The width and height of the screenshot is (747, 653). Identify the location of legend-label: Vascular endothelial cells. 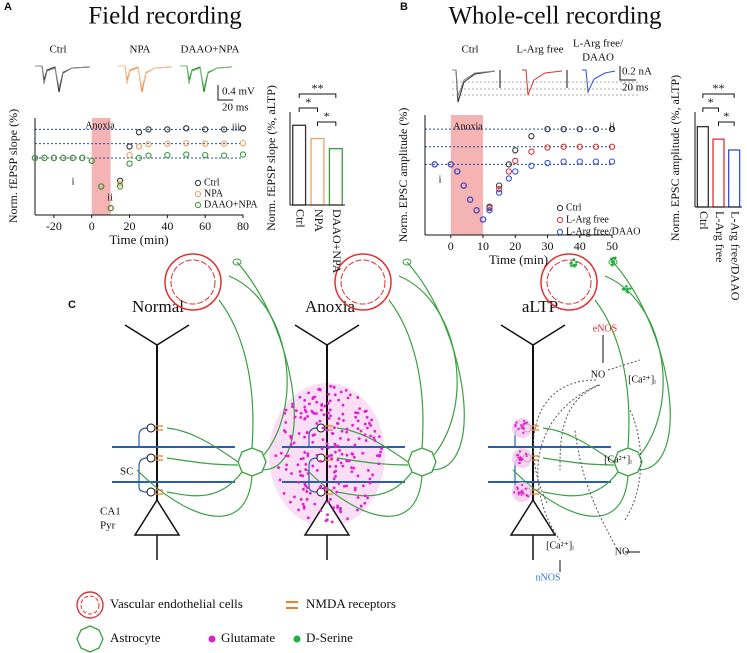
(176, 603).